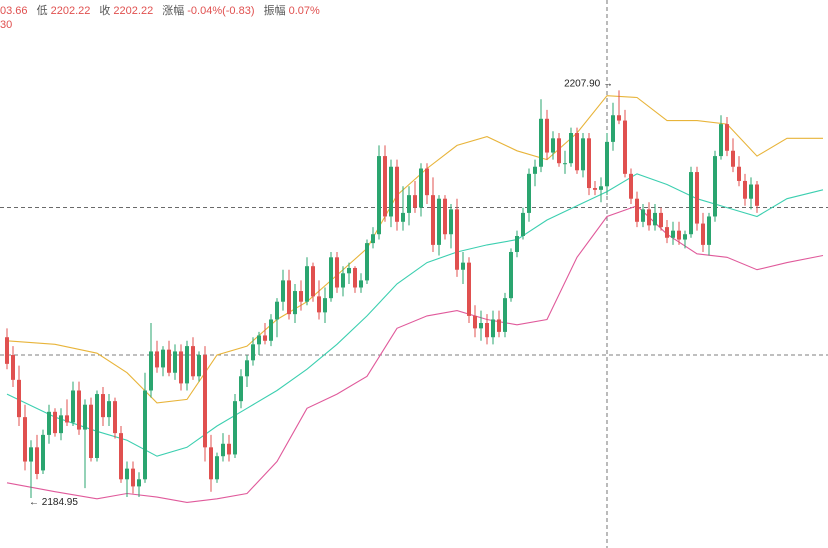 This screenshot has width=828, height=548. What do you see at coordinates (105, 11) in the screenshot?
I see `close-label: 收` at bounding box center [105, 11].